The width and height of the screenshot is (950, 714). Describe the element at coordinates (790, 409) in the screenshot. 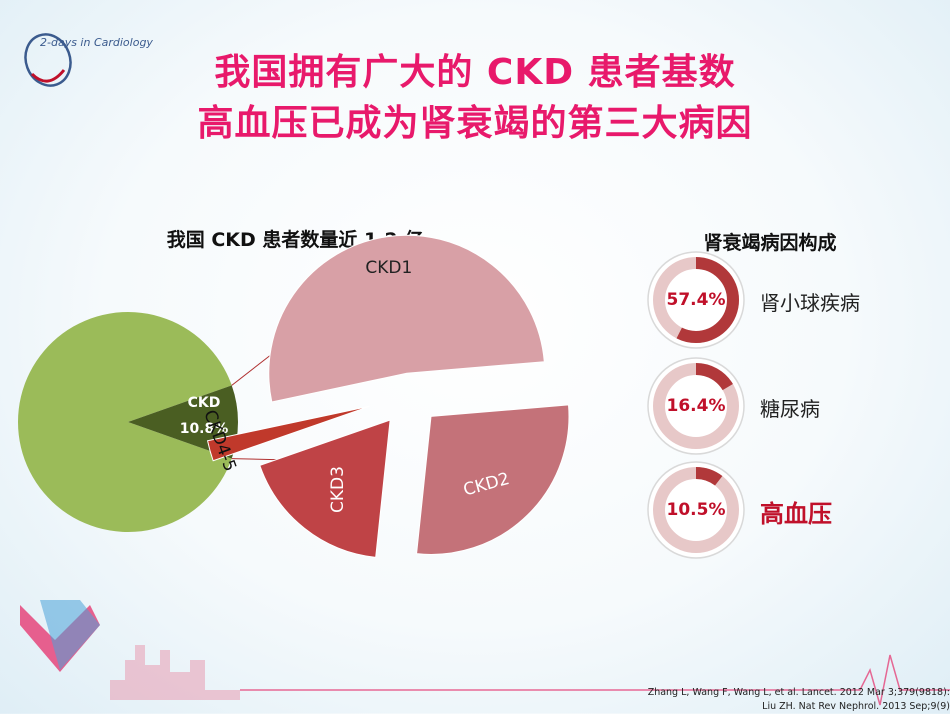

I see `cause-label-diabetes: 糖尿病` at that location.